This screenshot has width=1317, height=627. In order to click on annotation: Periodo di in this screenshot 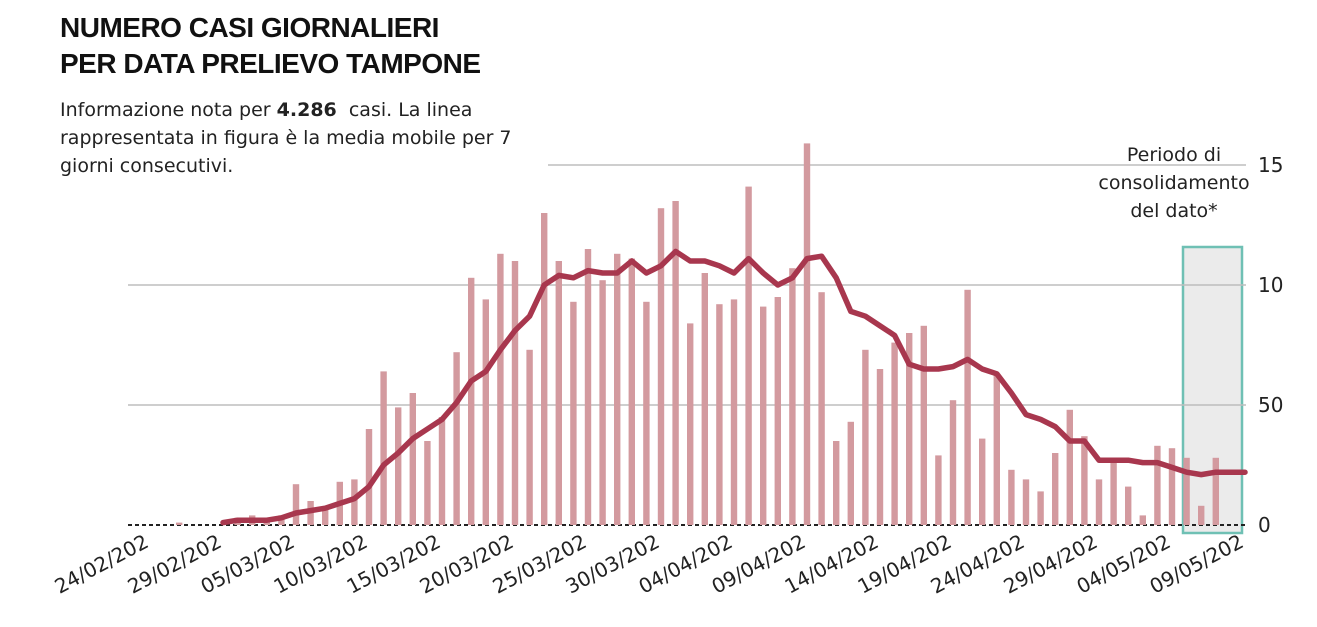, I will do `click(1174, 155)`.